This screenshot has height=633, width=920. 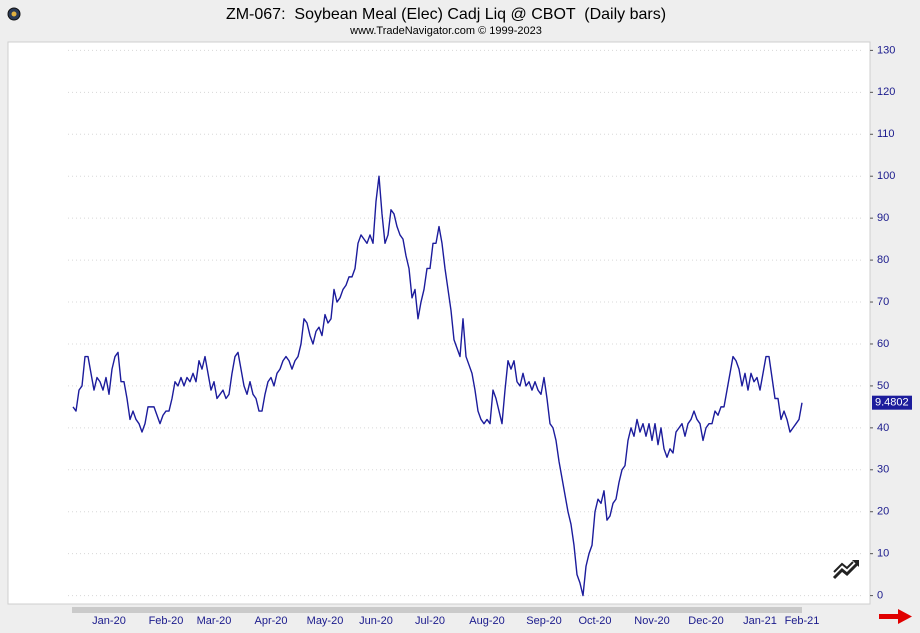 What do you see at coordinates (270, 621) in the screenshot?
I see `x-tick-label: Apr-20` at bounding box center [270, 621].